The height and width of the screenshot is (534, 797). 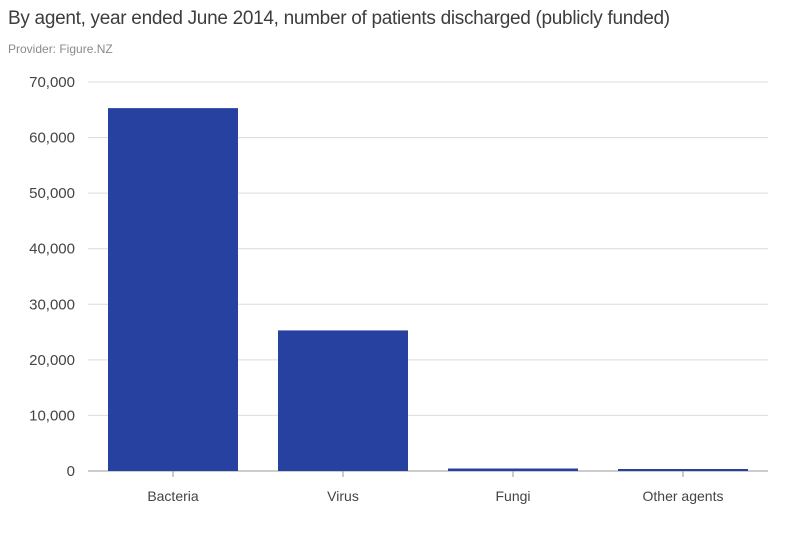 What do you see at coordinates (343, 400) in the screenshot?
I see `bar-virus` at bounding box center [343, 400].